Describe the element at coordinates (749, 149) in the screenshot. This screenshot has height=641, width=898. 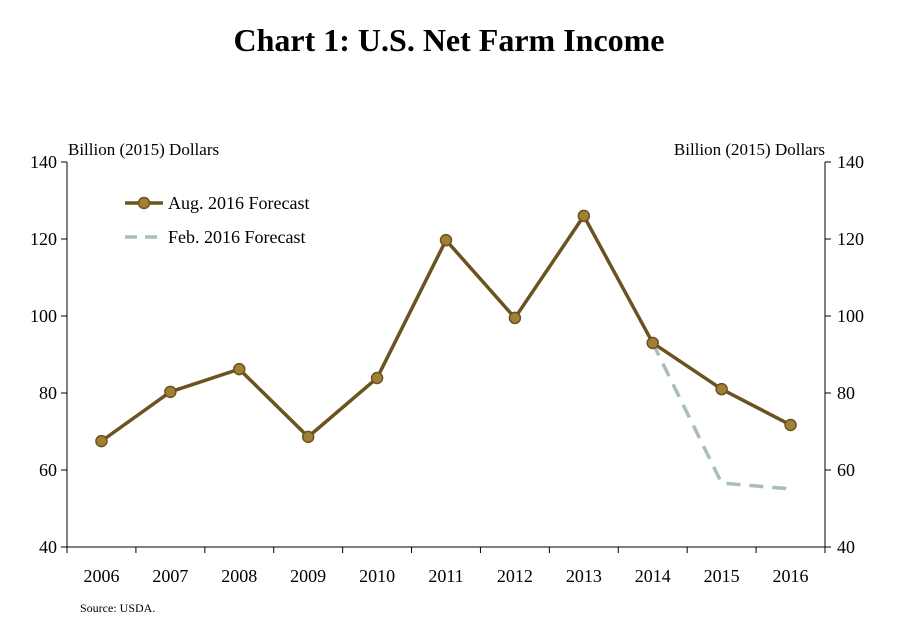
I see `y-axis-label-right: Billion (2015) Dollars` at that location.